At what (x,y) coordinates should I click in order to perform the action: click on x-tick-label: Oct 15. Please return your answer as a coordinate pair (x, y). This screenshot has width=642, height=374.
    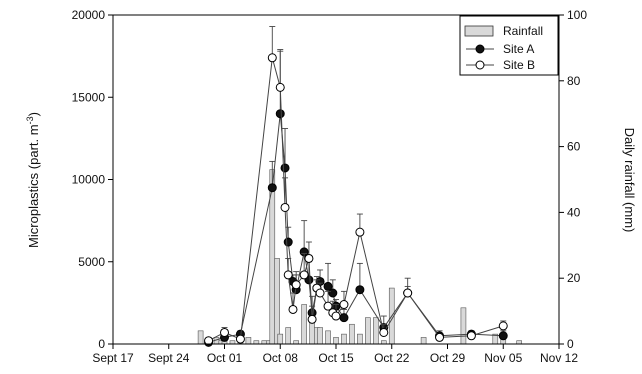
    Looking at the image, I should click on (336, 358).